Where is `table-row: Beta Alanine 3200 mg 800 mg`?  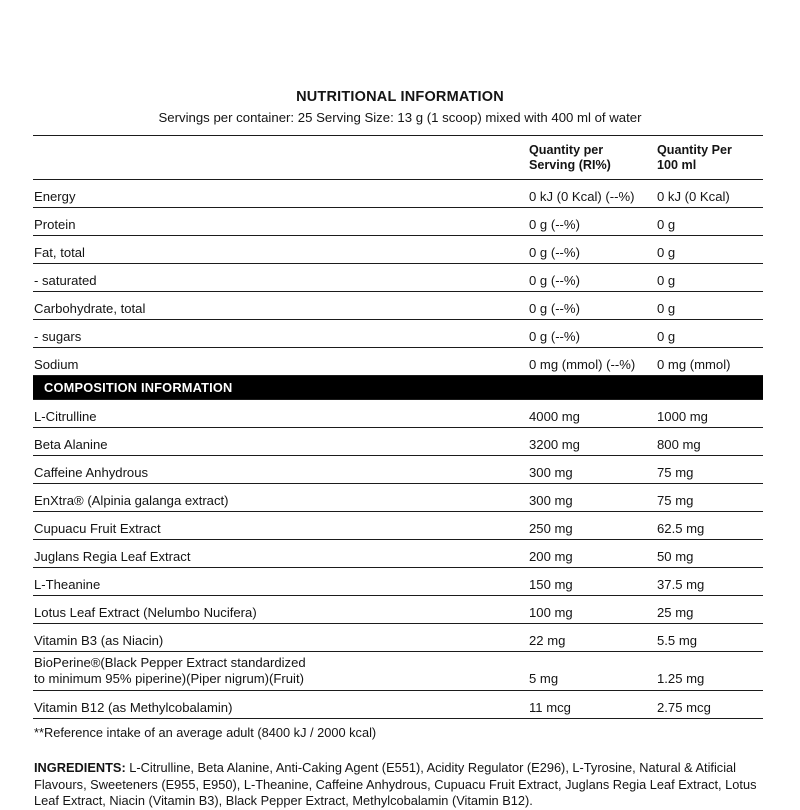
table-row: Beta Alanine 3200 mg 800 mg is located at coordinates (398, 441).